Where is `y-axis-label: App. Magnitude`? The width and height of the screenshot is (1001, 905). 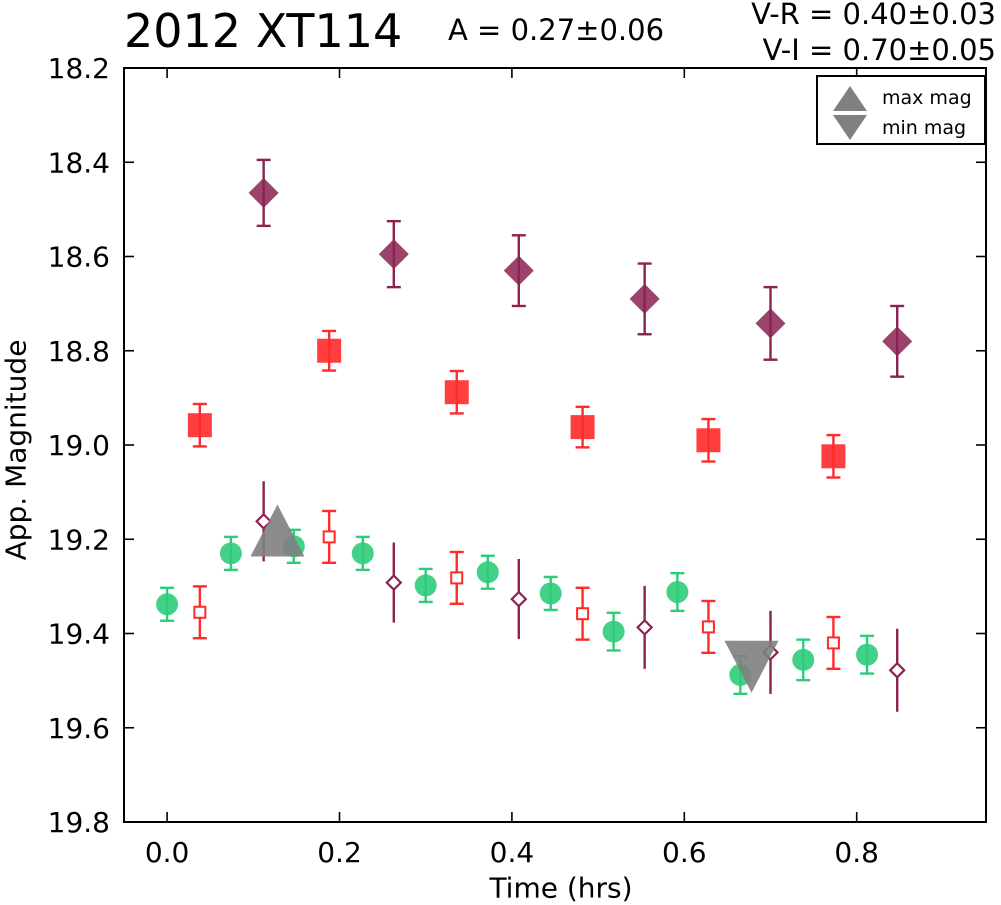 y-axis-label: App. Magnitude is located at coordinates (16, 450).